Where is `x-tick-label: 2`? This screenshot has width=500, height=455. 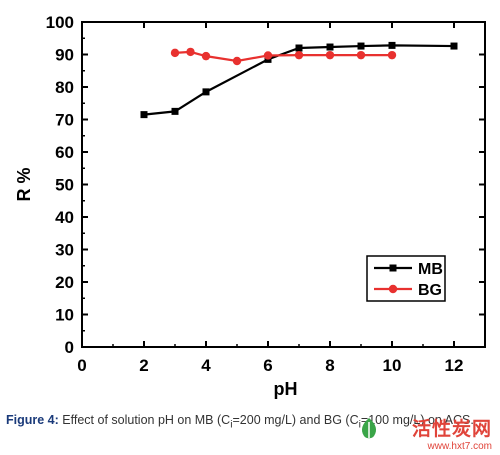 x-tick-label: 2 is located at coordinates (143, 365).